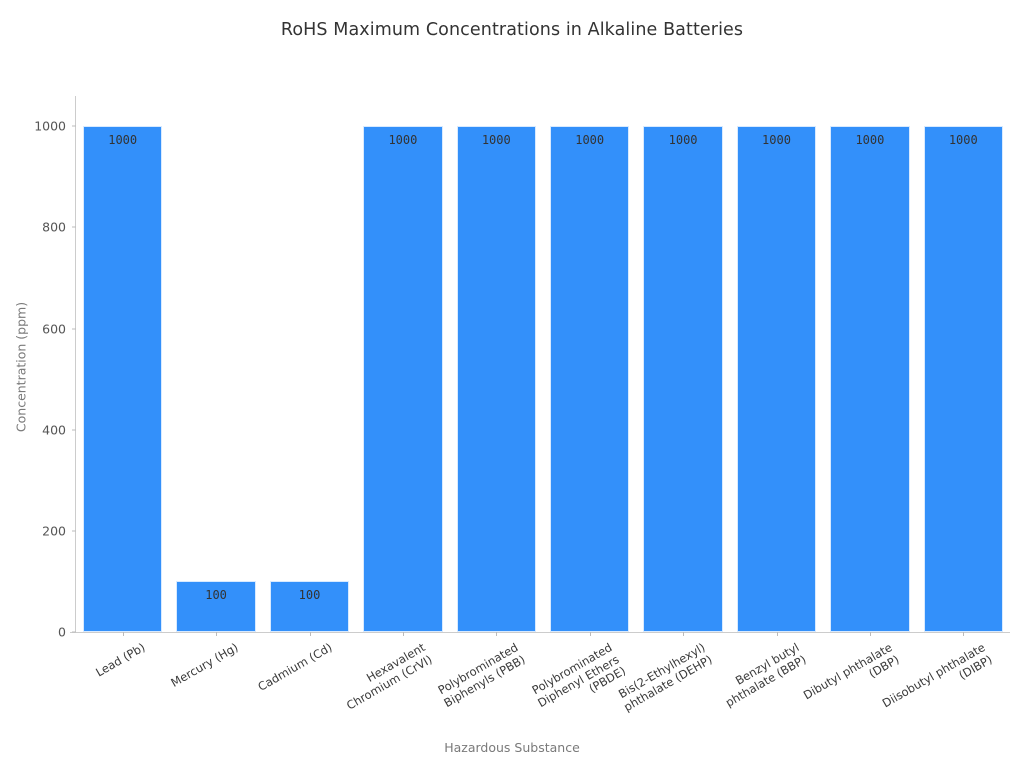 This screenshot has height=776, width=1024. I want to click on y-tick-label: 0, so click(62, 632).